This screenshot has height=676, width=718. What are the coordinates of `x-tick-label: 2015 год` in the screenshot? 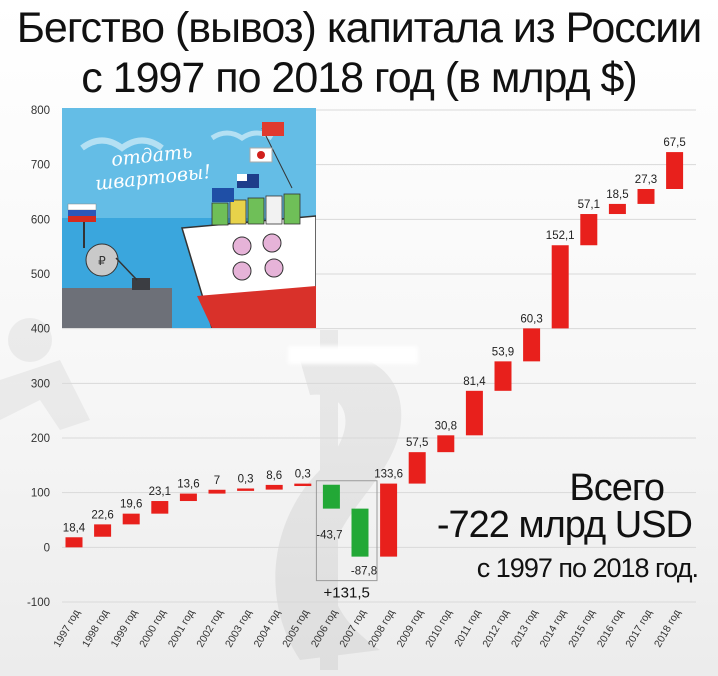 It's located at (581, 629).